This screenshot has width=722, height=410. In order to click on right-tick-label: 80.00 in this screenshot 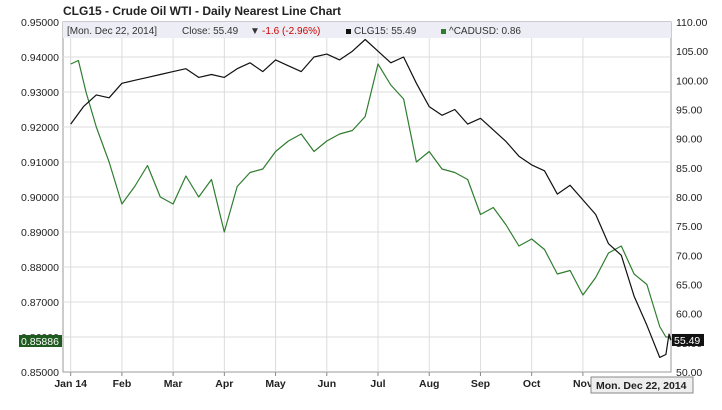, I will do `click(689, 198)`.